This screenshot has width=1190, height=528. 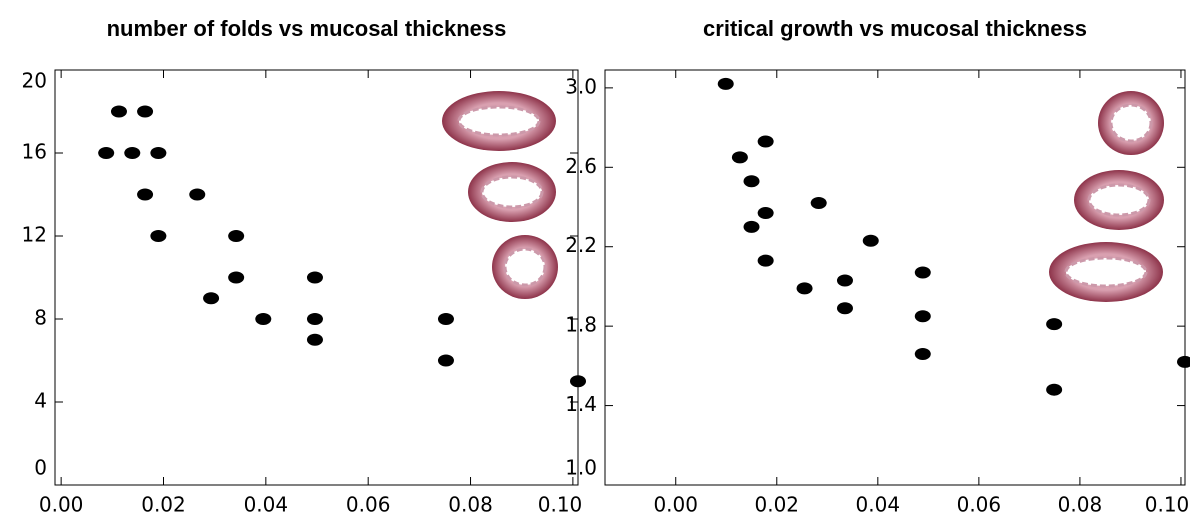 What do you see at coordinates (307, 28) in the screenshot?
I see `chart-title: number of folds vs mucosal thickness` at bounding box center [307, 28].